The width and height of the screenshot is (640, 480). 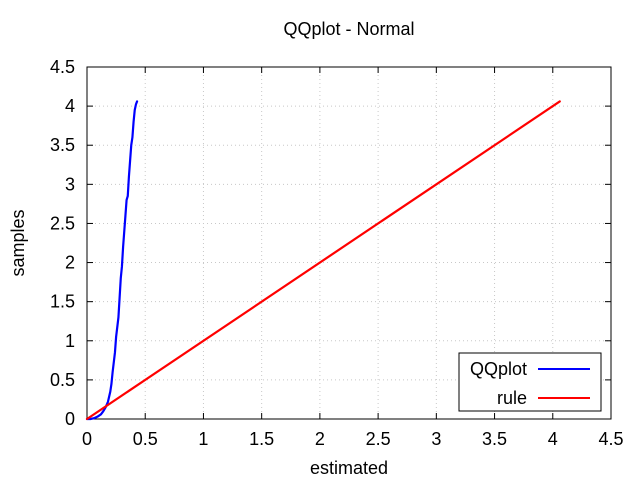 I want to click on y-tick-label: 4.5, so click(x=62, y=67).